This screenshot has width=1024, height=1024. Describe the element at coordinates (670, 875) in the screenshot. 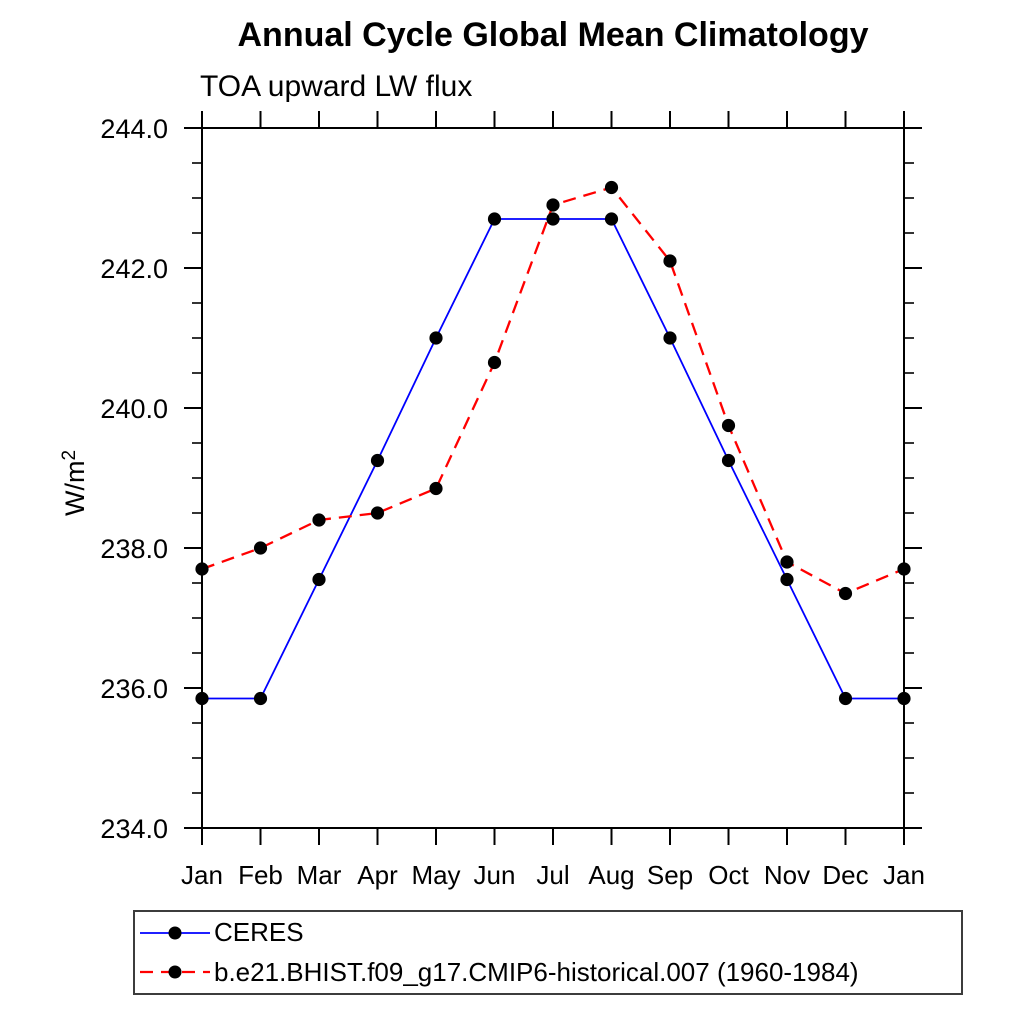

I see `x-tick-label: Sep` at that location.